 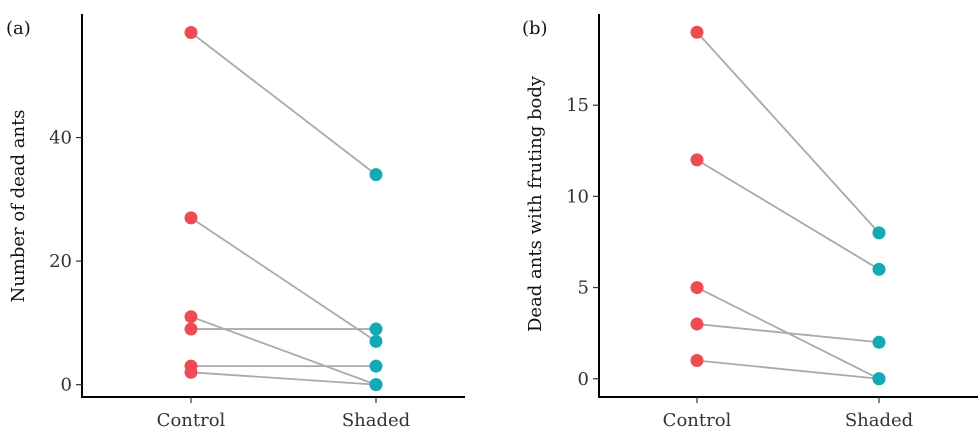 I want to click on panel-a-y-tick-label: 20, so click(x=60, y=261).